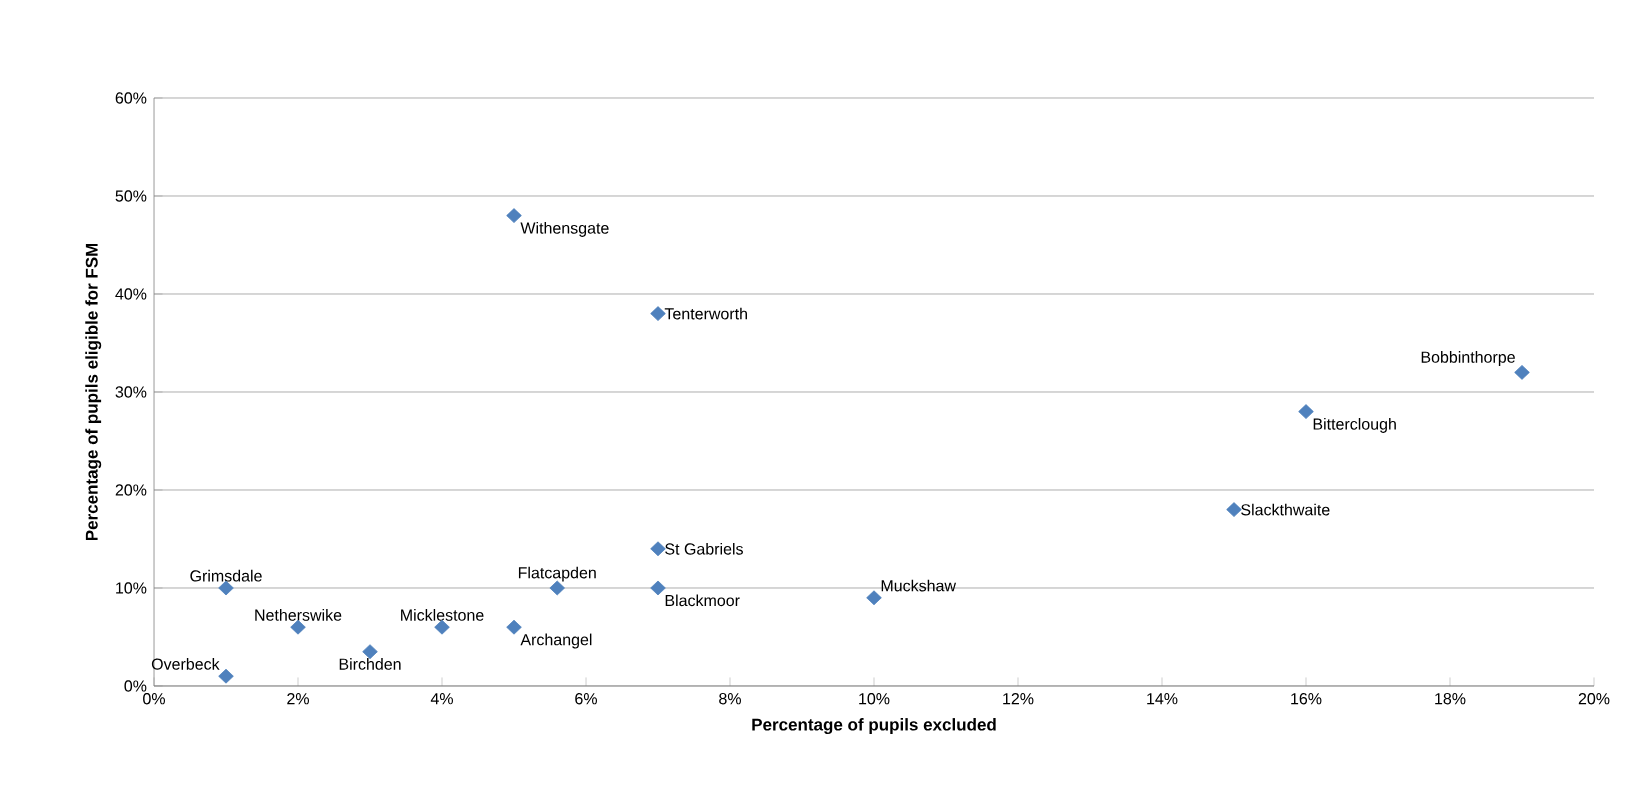 The width and height of the screenshot is (1636, 791). What do you see at coordinates (154, 699) in the screenshot?
I see `x-tick-label: 0%` at bounding box center [154, 699].